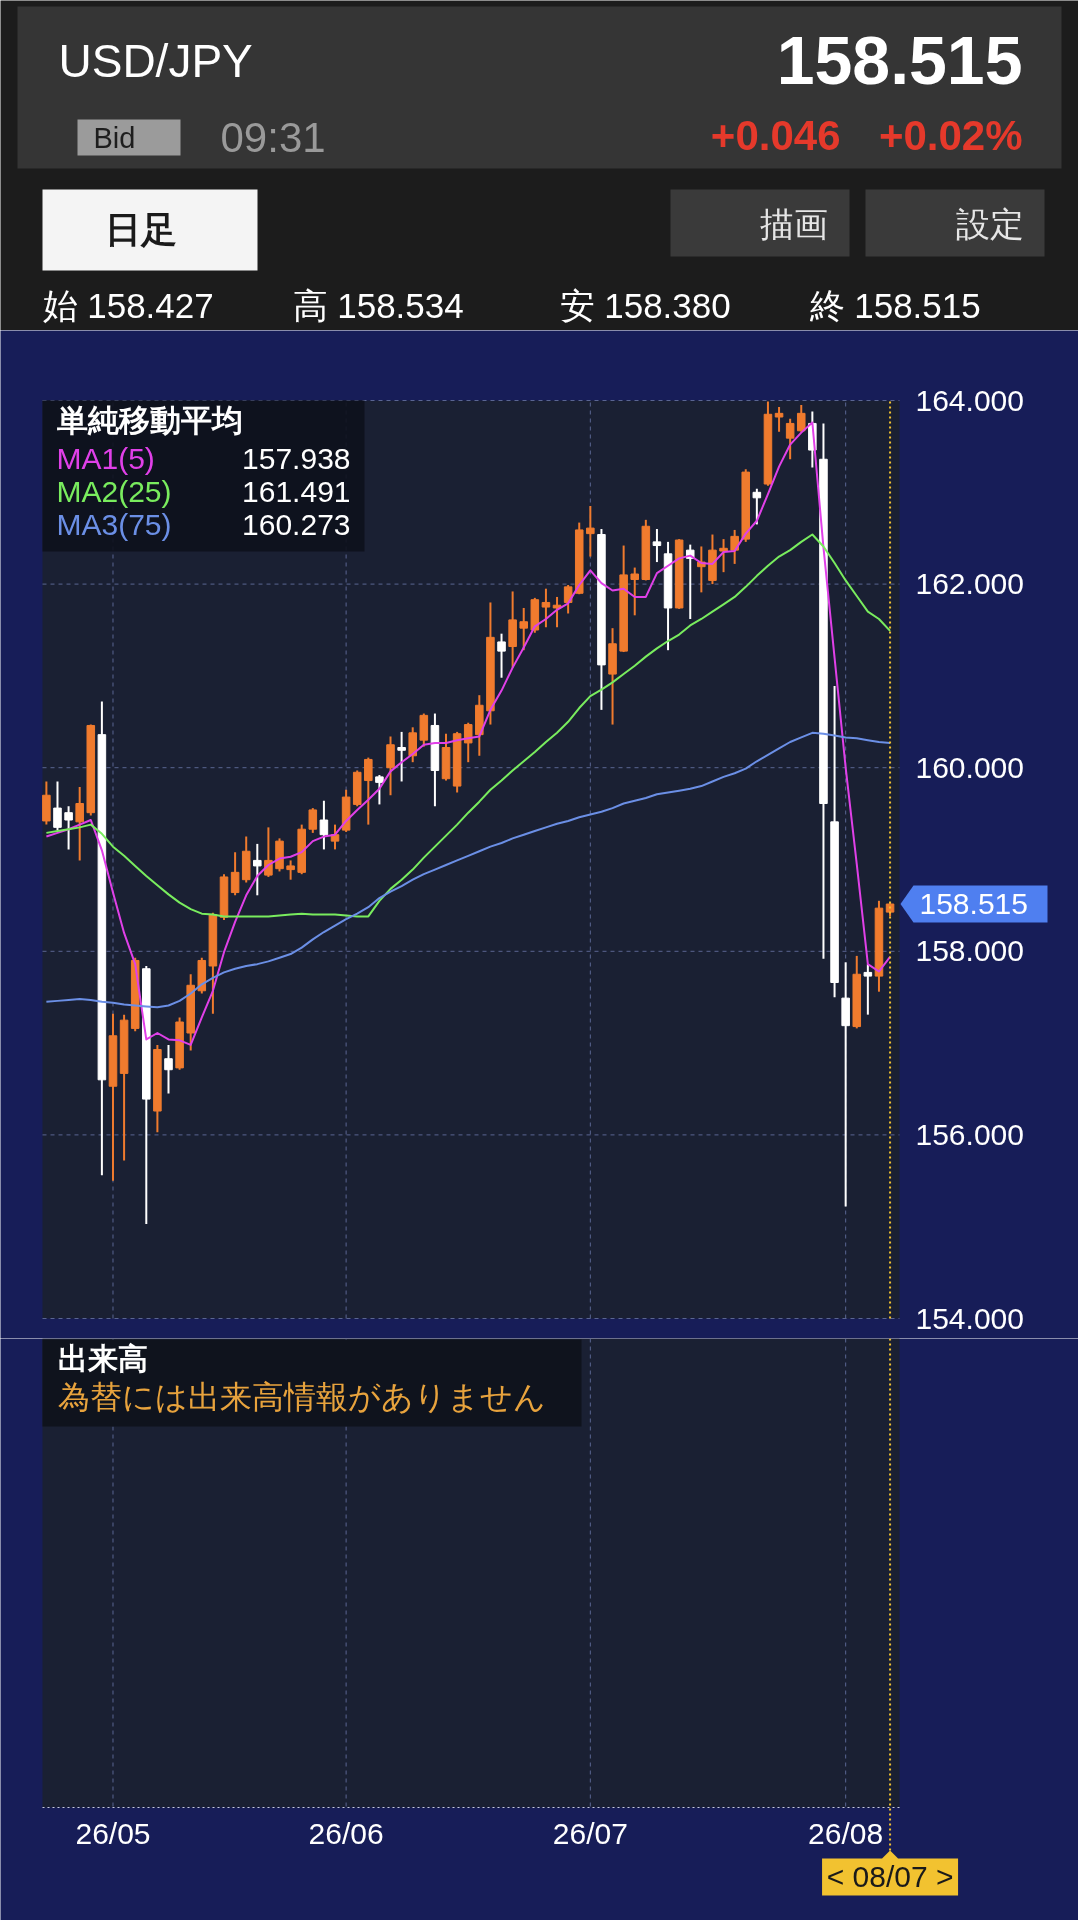 Image resolution: width=1078 pixels, height=1920 pixels. I want to click on annotation: 157.938, so click(296, 458).